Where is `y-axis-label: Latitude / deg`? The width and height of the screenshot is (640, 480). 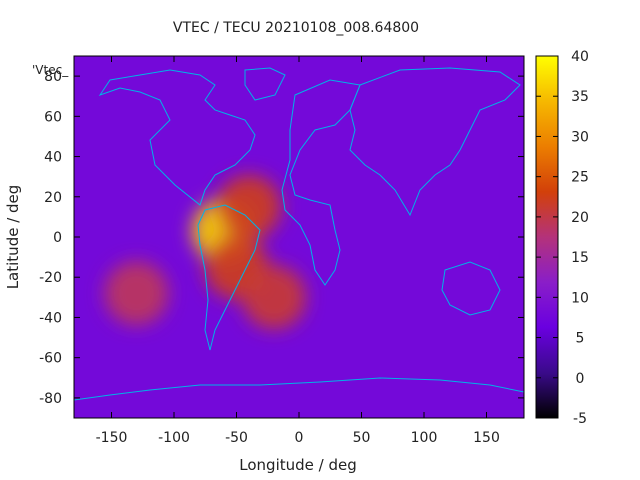
y-axis-label: Latitude / deg is located at coordinates (13, 237).